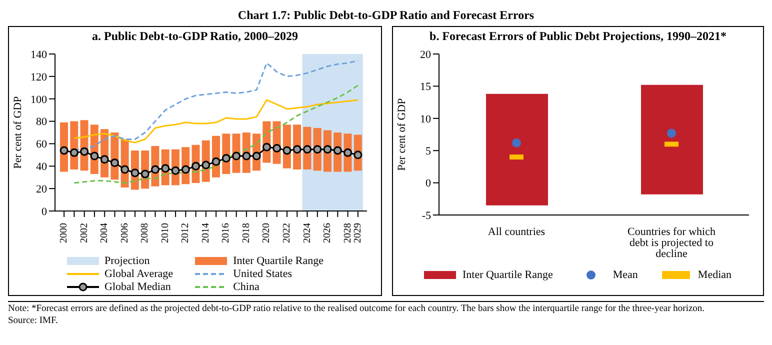 This screenshot has width=772, height=345. What do you see at coordinates (427, 216) in the screenshot?
I see `y-tick-label: -5` at bounding box center [427, 216].